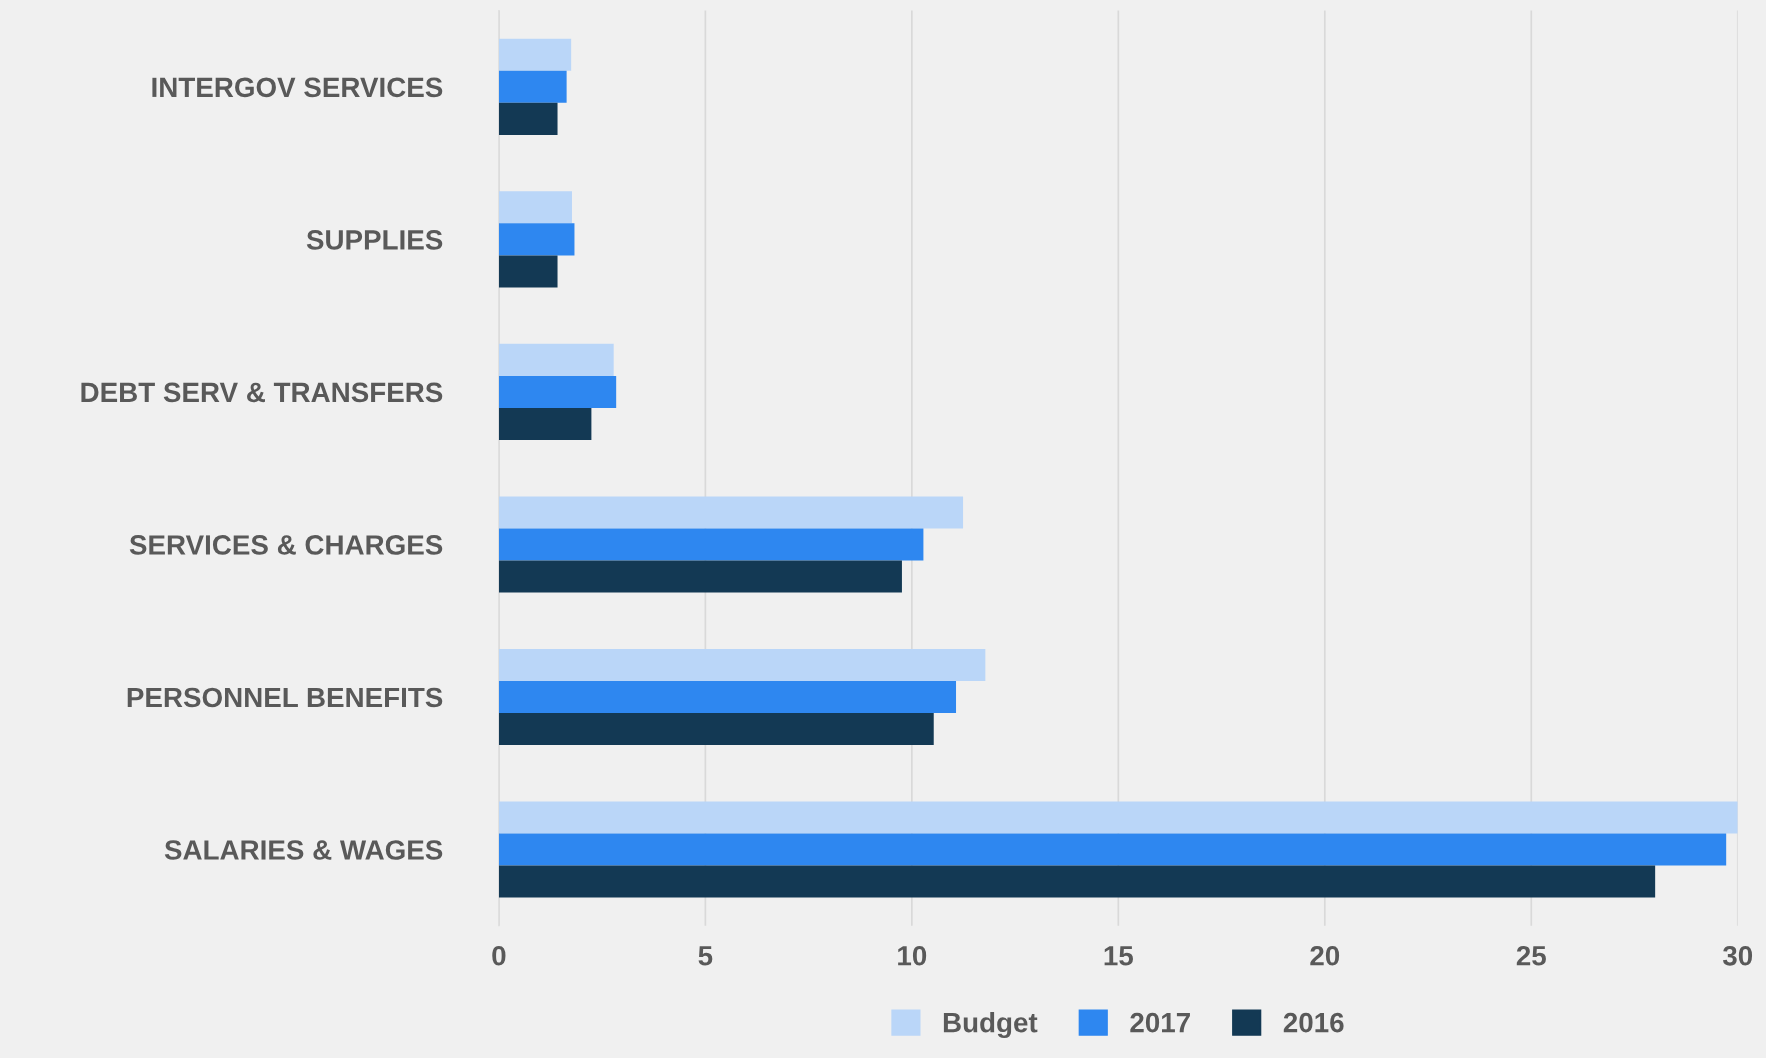  What do you see at coordinates (303, 850) in the screenshot?
I see `y-tick-label: SALARIES & WAGES` at bounding box center [303, 850].